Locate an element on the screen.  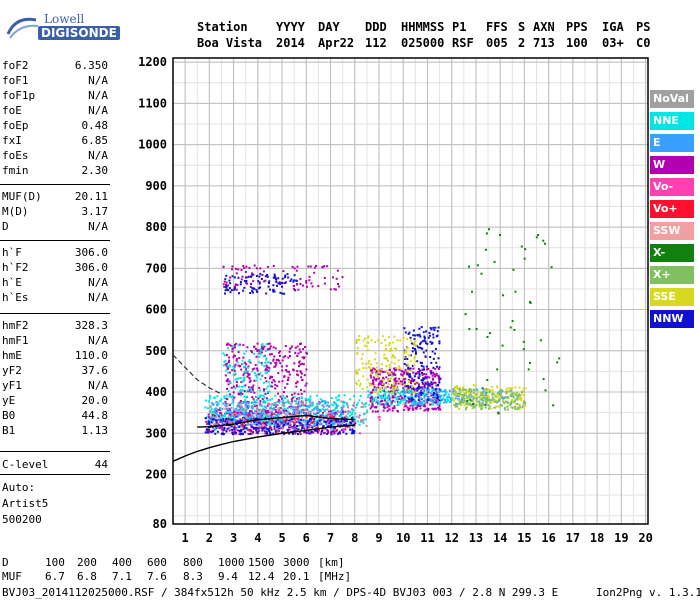
ordinary-trace-line is located at coordinates (276, 421).